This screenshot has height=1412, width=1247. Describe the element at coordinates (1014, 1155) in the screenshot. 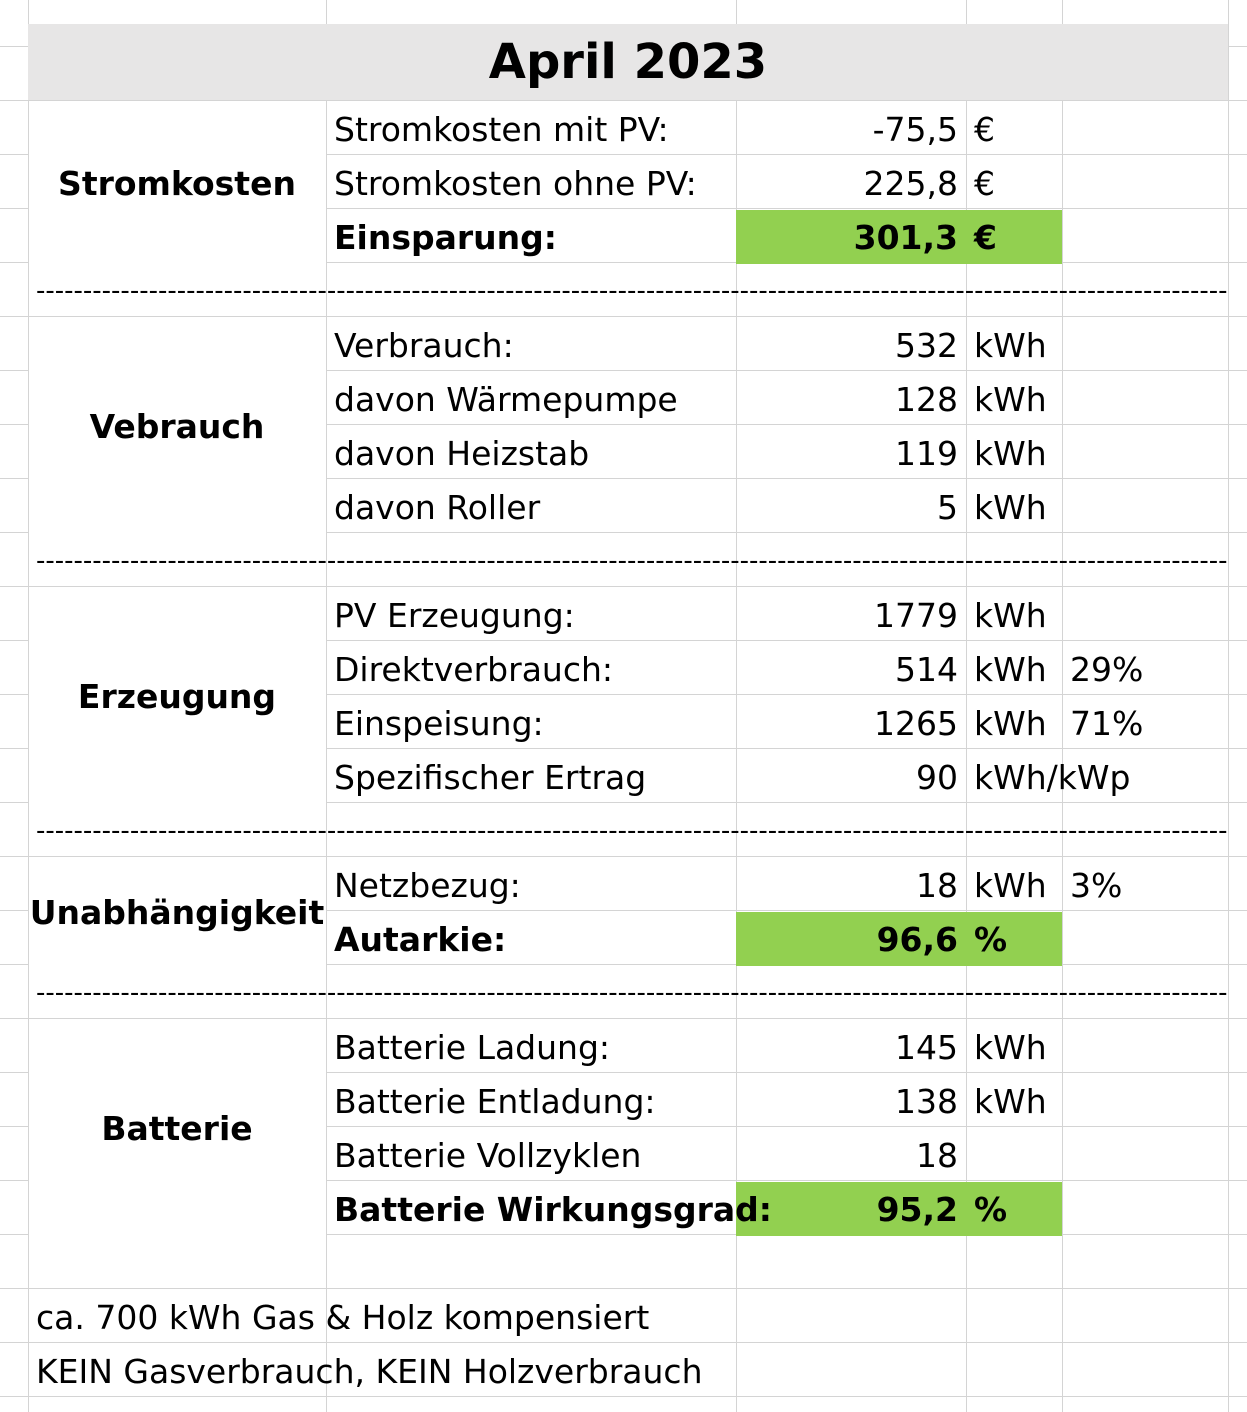

I see `row-unit` at that location.